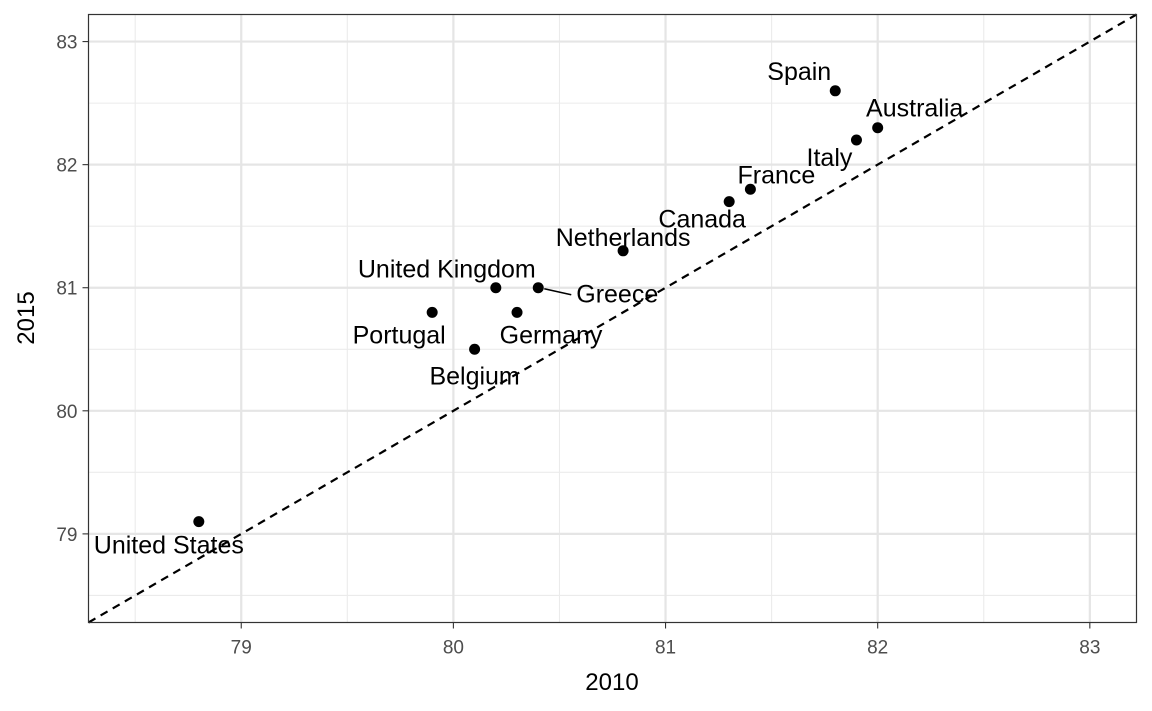 Image resolution: width=1152 pixels, height=711 pixels. What do you see at coordinates (26, 317) in the screenshot?
I see `y-axis-title: 2015` at bounding box center [26, 317].